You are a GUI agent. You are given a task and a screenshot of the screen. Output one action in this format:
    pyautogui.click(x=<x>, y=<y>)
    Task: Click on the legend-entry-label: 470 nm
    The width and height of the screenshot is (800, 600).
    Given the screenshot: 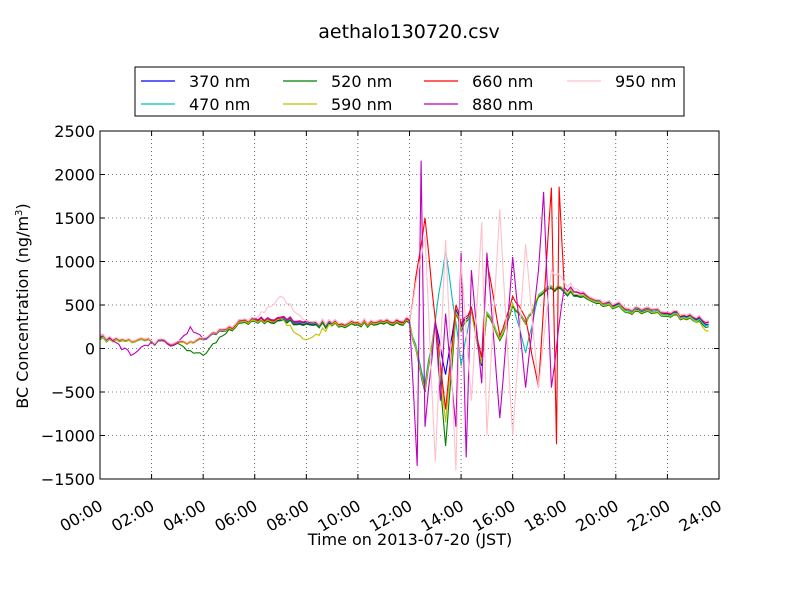 What is the action you would take?
    pyautogui.click(x=219, y=104)
    